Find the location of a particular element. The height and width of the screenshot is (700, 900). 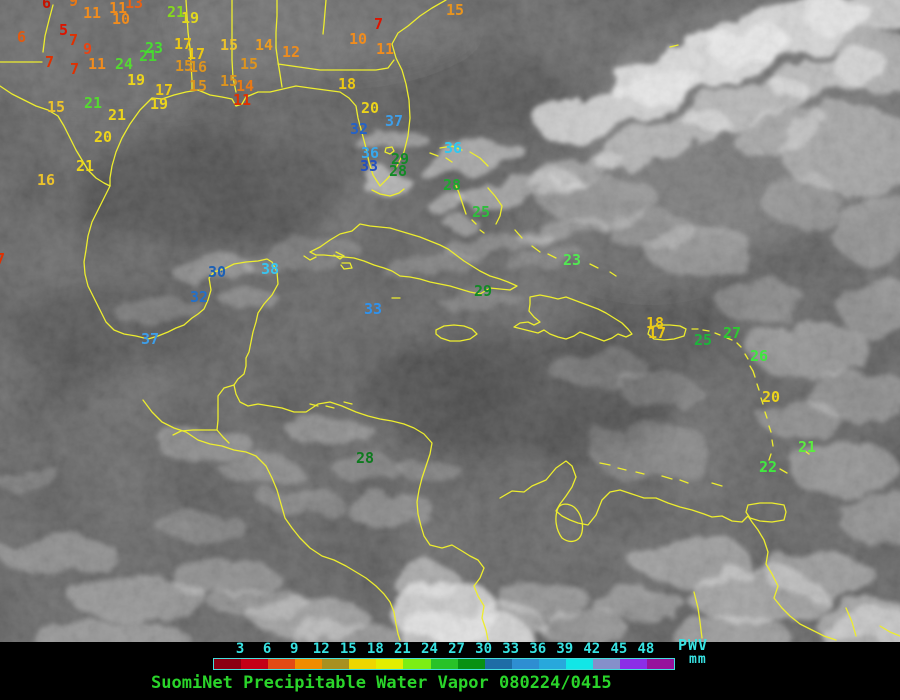

islands-bay-honduras is located at coordinates (331, 405).